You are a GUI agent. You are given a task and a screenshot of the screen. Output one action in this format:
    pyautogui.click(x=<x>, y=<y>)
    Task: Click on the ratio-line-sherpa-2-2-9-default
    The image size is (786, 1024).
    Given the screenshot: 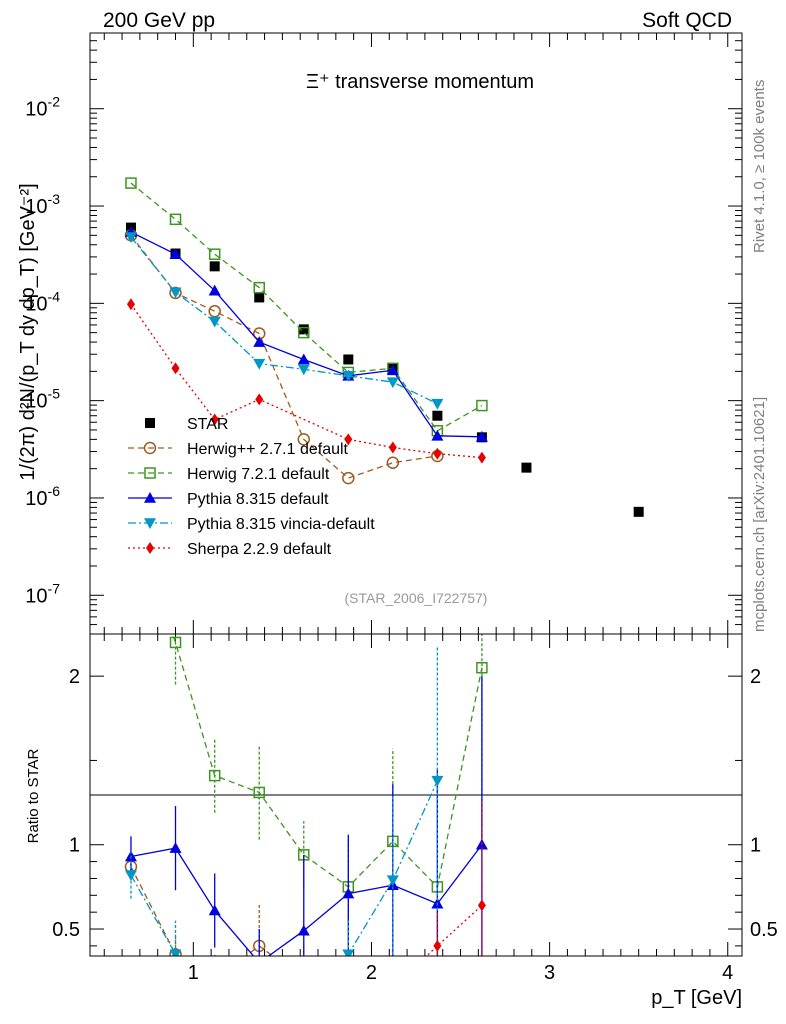 What is the action you would take?
    pyautogui.click(x=454, y=930)
    